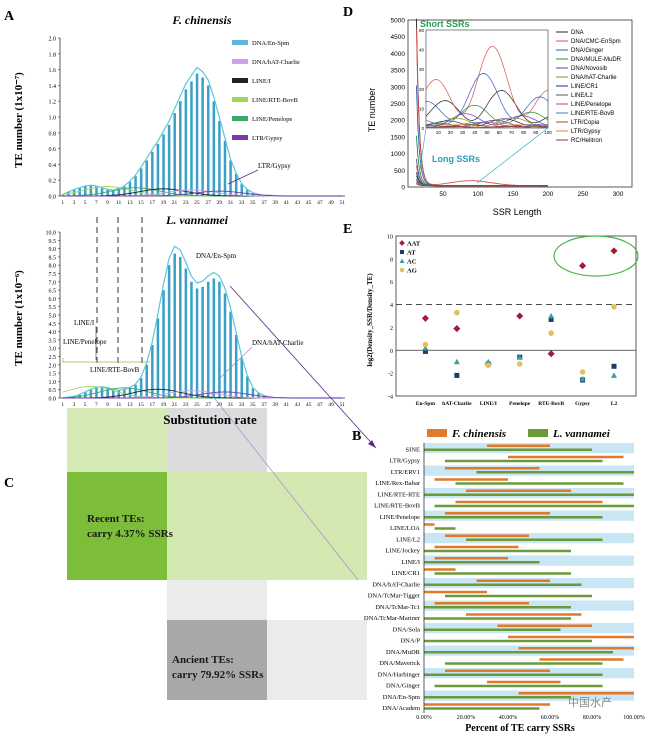 The height and width of the screenshot is (736, 652). What do you see at coordinates (53, 267) in the screenshot?
I see `y-tick-label: 8.0` at bounding box center [53, 267].